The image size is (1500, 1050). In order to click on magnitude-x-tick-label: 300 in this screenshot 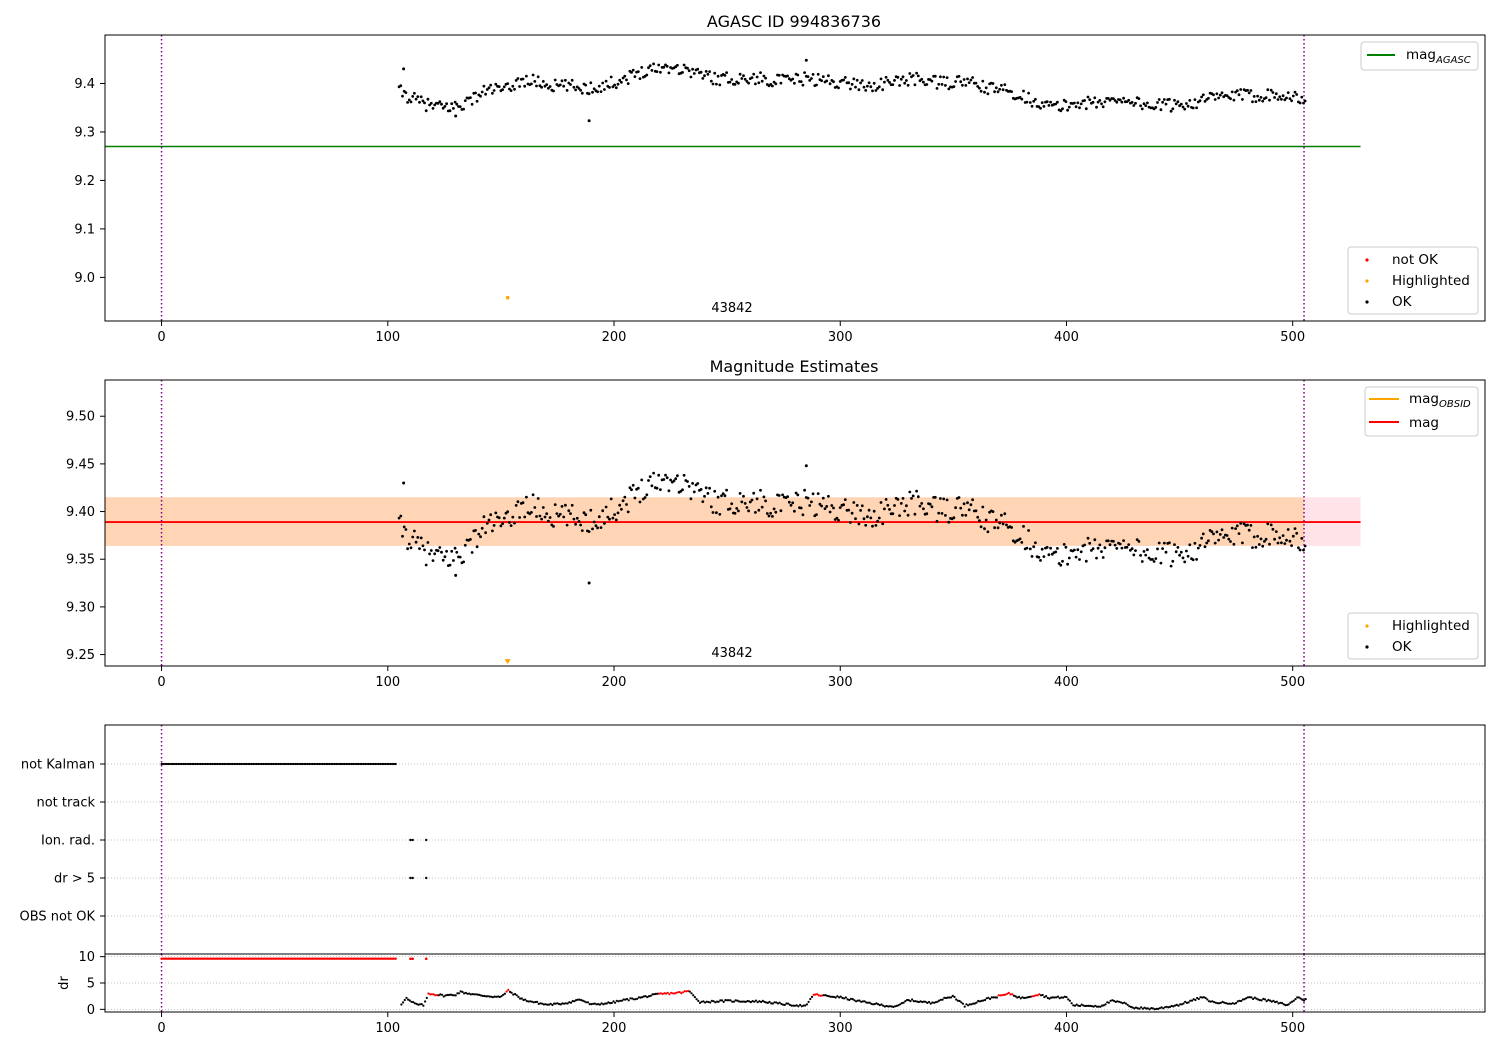, I will do `click(840, 682)`.